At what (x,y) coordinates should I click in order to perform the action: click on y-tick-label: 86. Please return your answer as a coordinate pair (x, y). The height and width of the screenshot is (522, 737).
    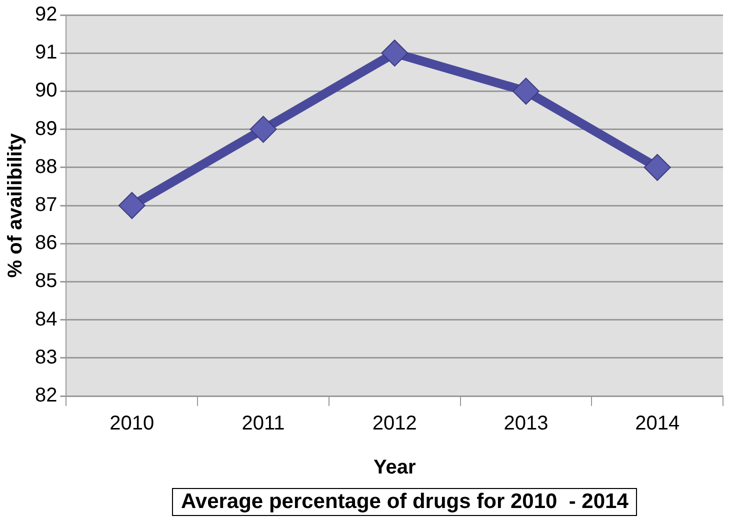
    Looking at the image, I should click on (46, 243).